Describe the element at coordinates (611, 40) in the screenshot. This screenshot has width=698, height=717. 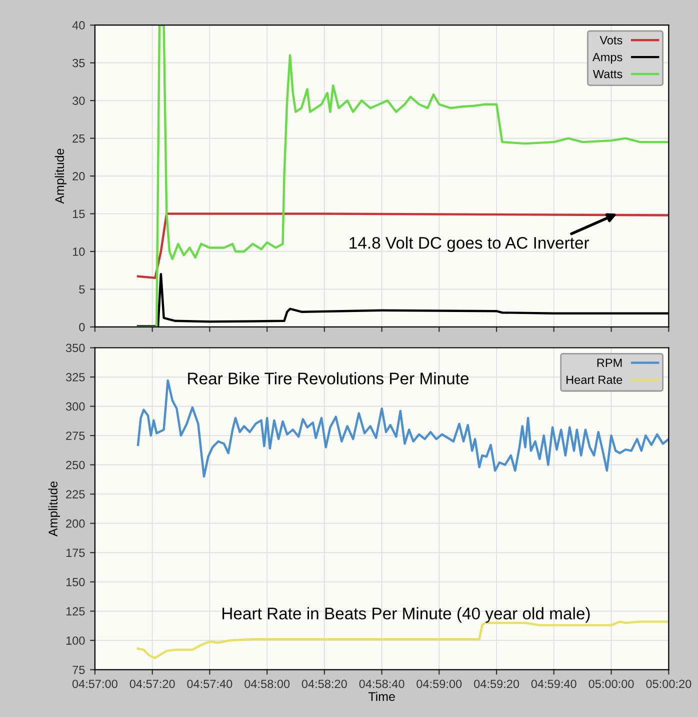
I see `legend-label: Vots` at that location.